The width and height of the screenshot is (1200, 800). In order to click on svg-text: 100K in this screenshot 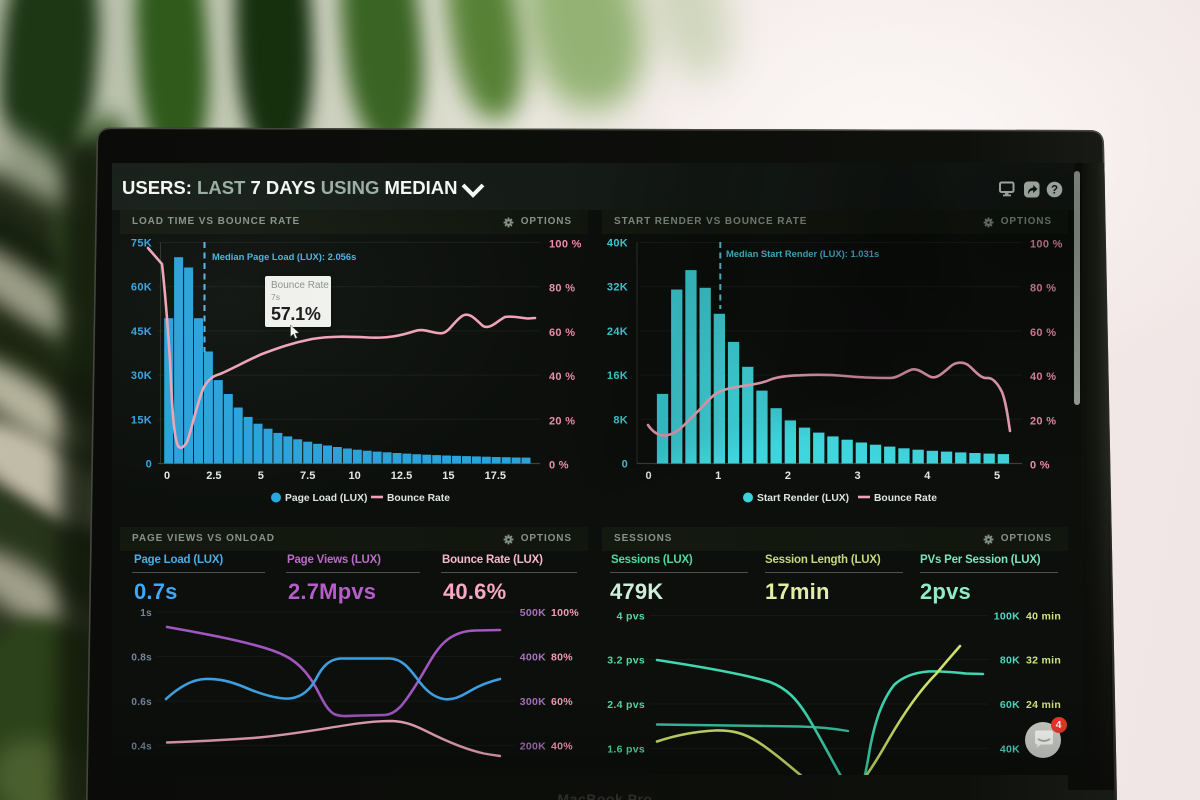, I will do `click(1007, 617)`.